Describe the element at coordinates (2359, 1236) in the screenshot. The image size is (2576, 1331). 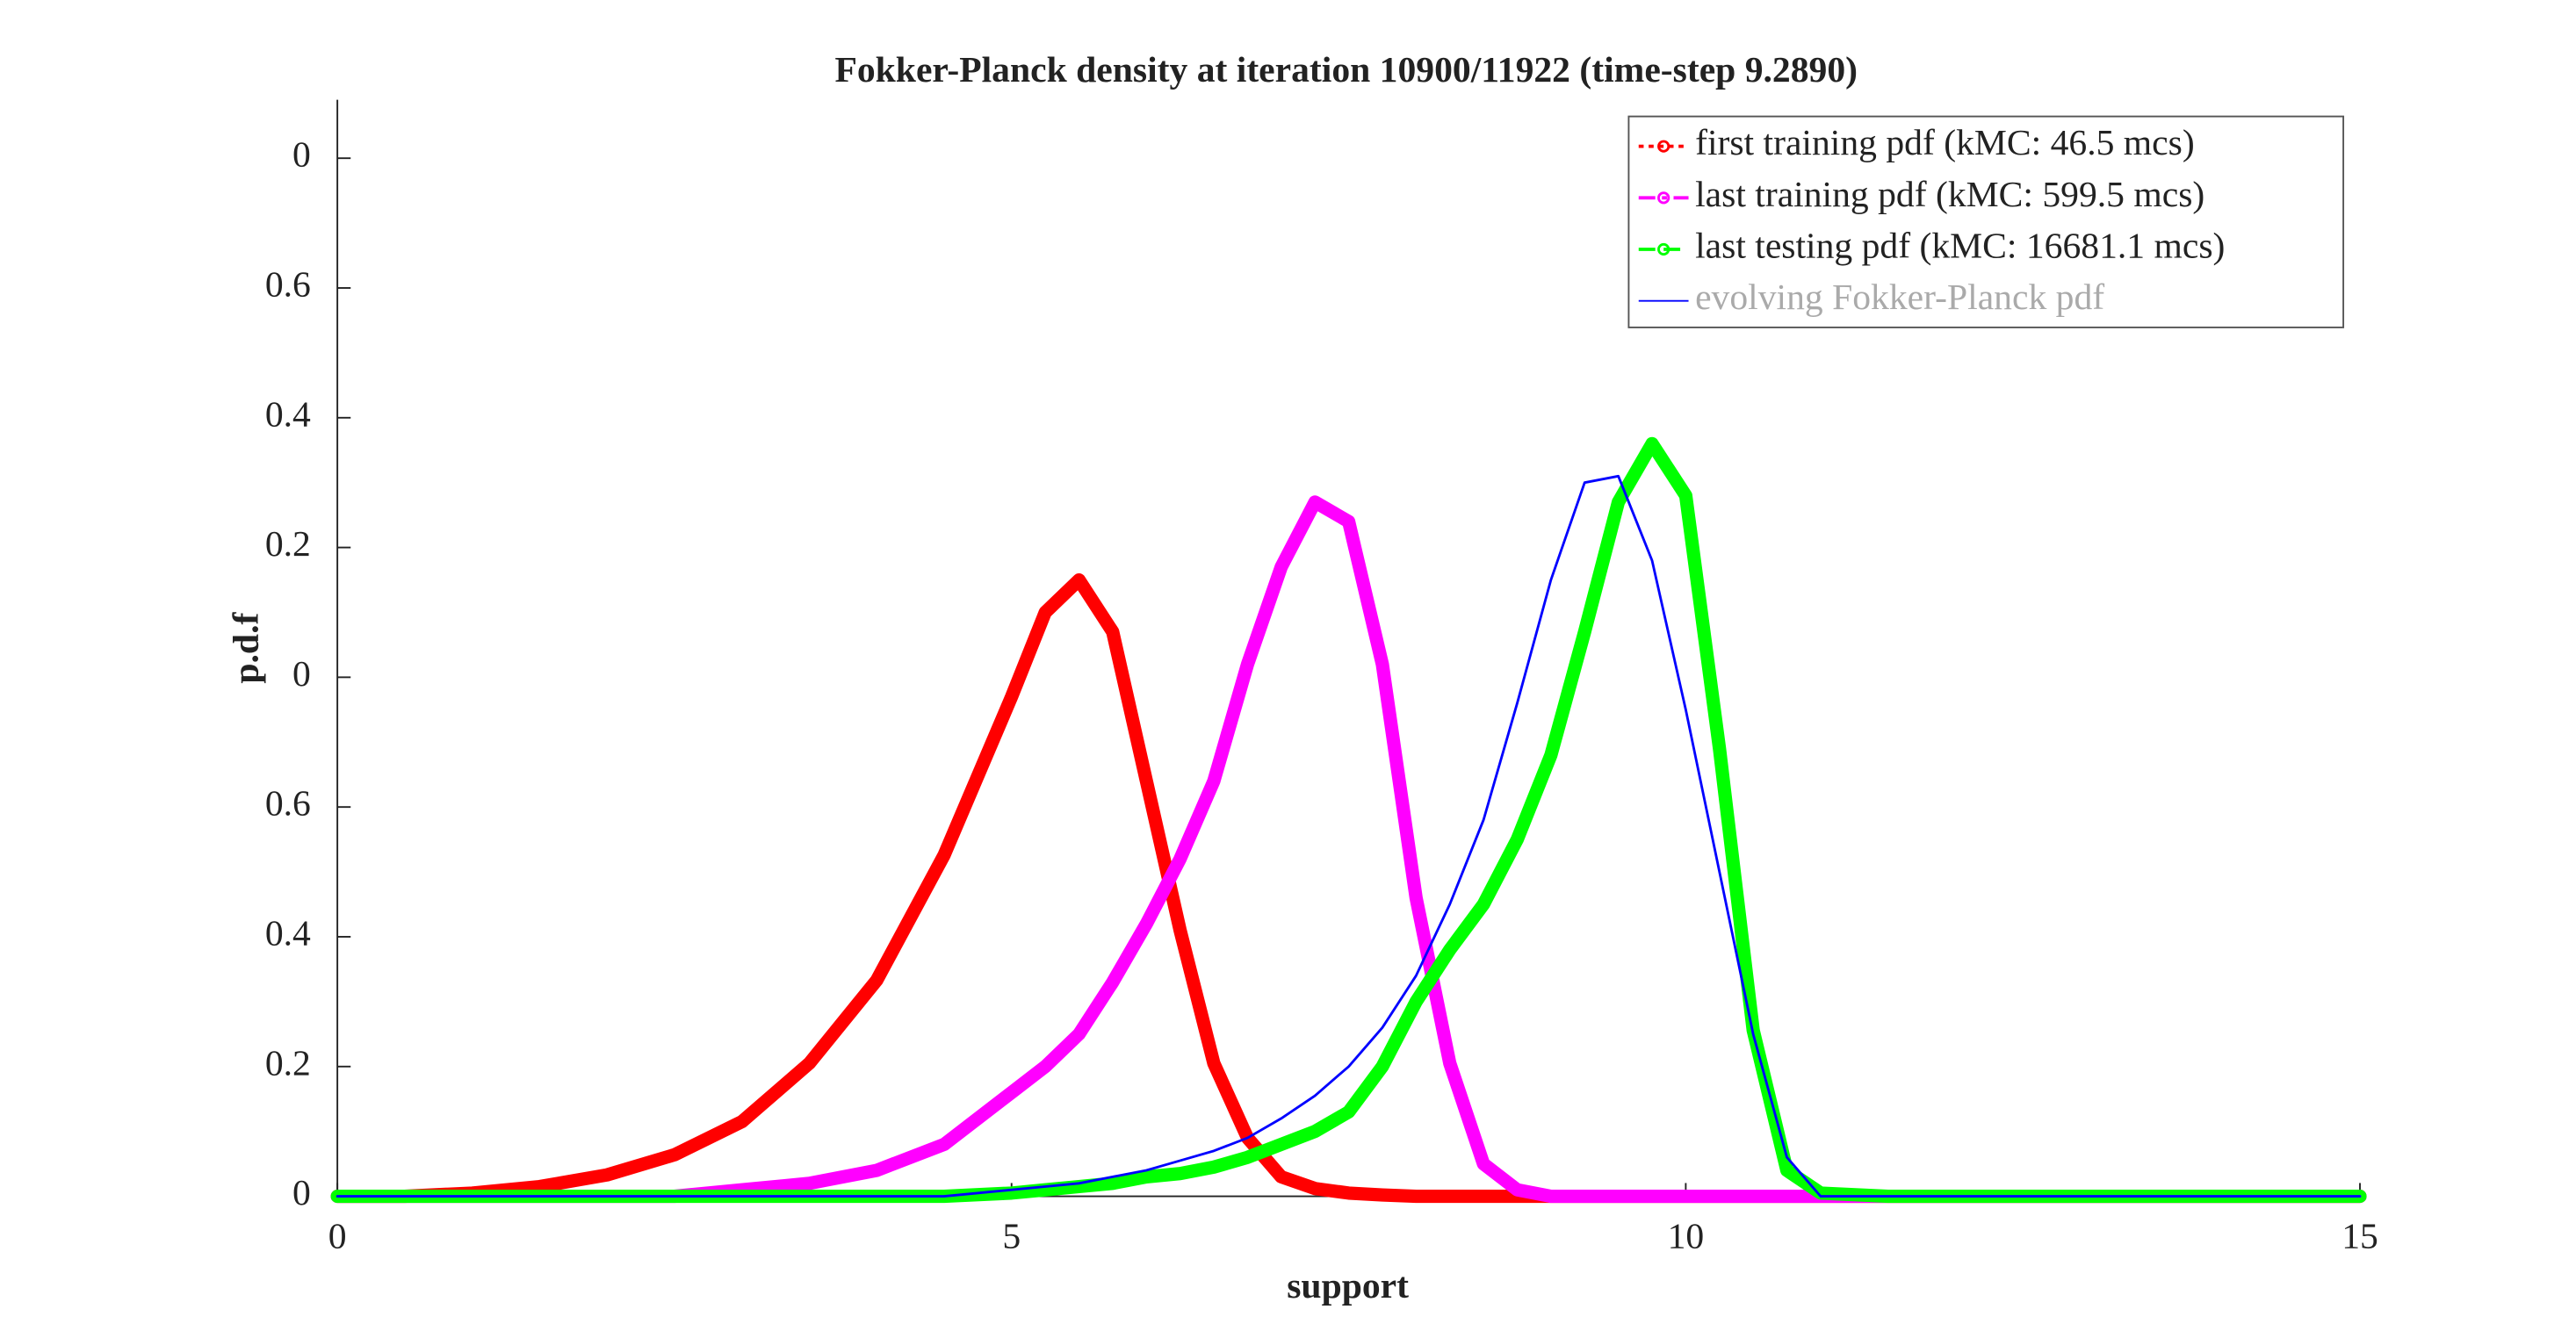
I see `x-tick-label: 15` at that location.